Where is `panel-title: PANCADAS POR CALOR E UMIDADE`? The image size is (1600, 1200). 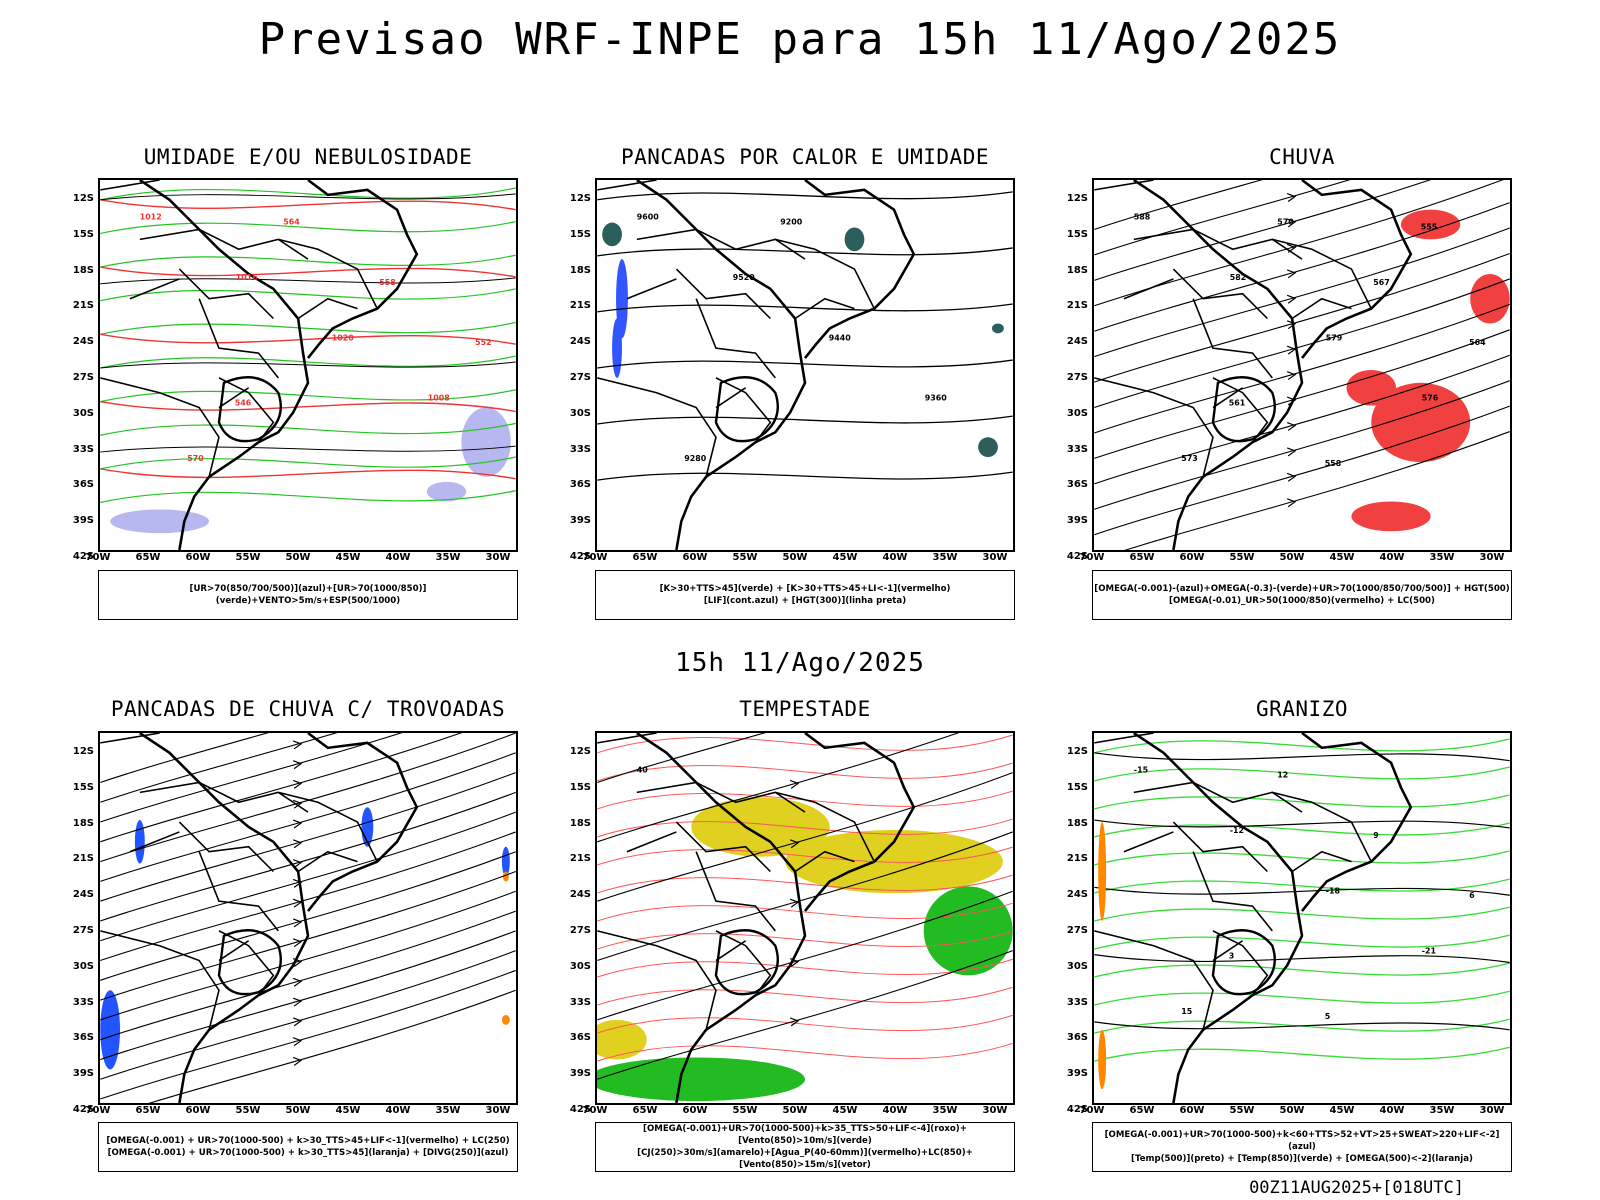 panel-title: PANCADAS POR CALOR E UMIDADE is located at coordinates (804, 157).